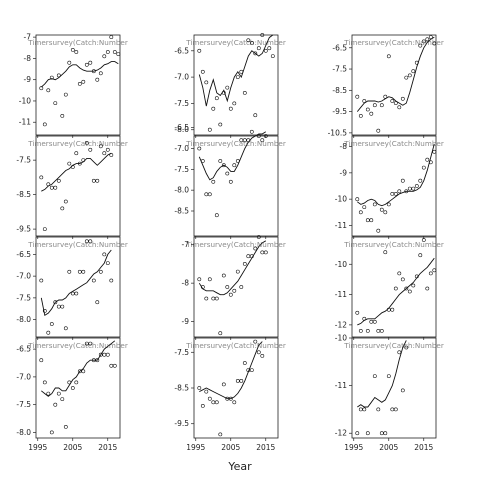  I want to click on y-tick-label: -8.0, so click(23, 319).